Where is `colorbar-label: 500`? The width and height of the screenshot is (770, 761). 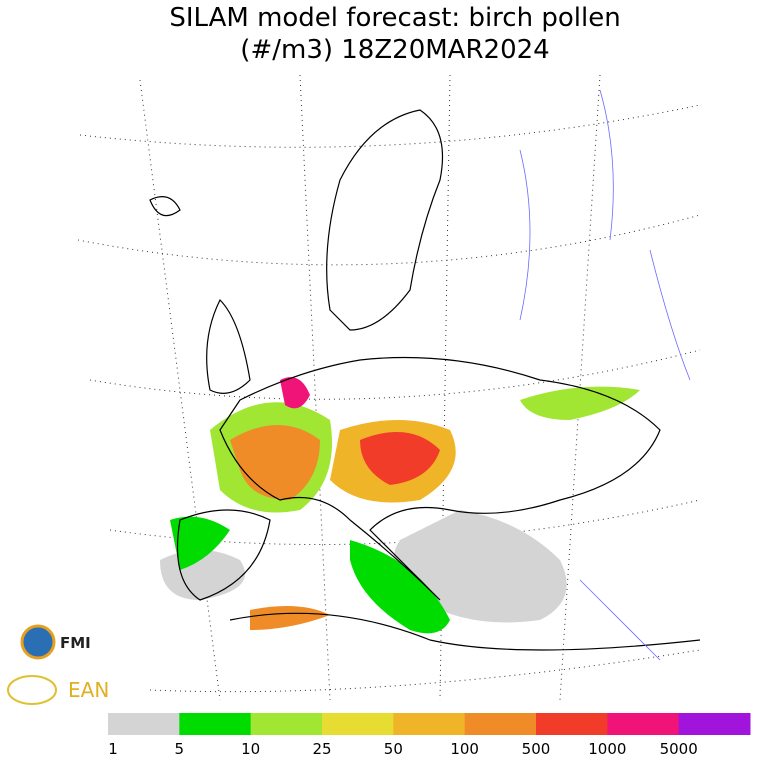 colorbar-label: 500 is located at coordinates (536, 749).